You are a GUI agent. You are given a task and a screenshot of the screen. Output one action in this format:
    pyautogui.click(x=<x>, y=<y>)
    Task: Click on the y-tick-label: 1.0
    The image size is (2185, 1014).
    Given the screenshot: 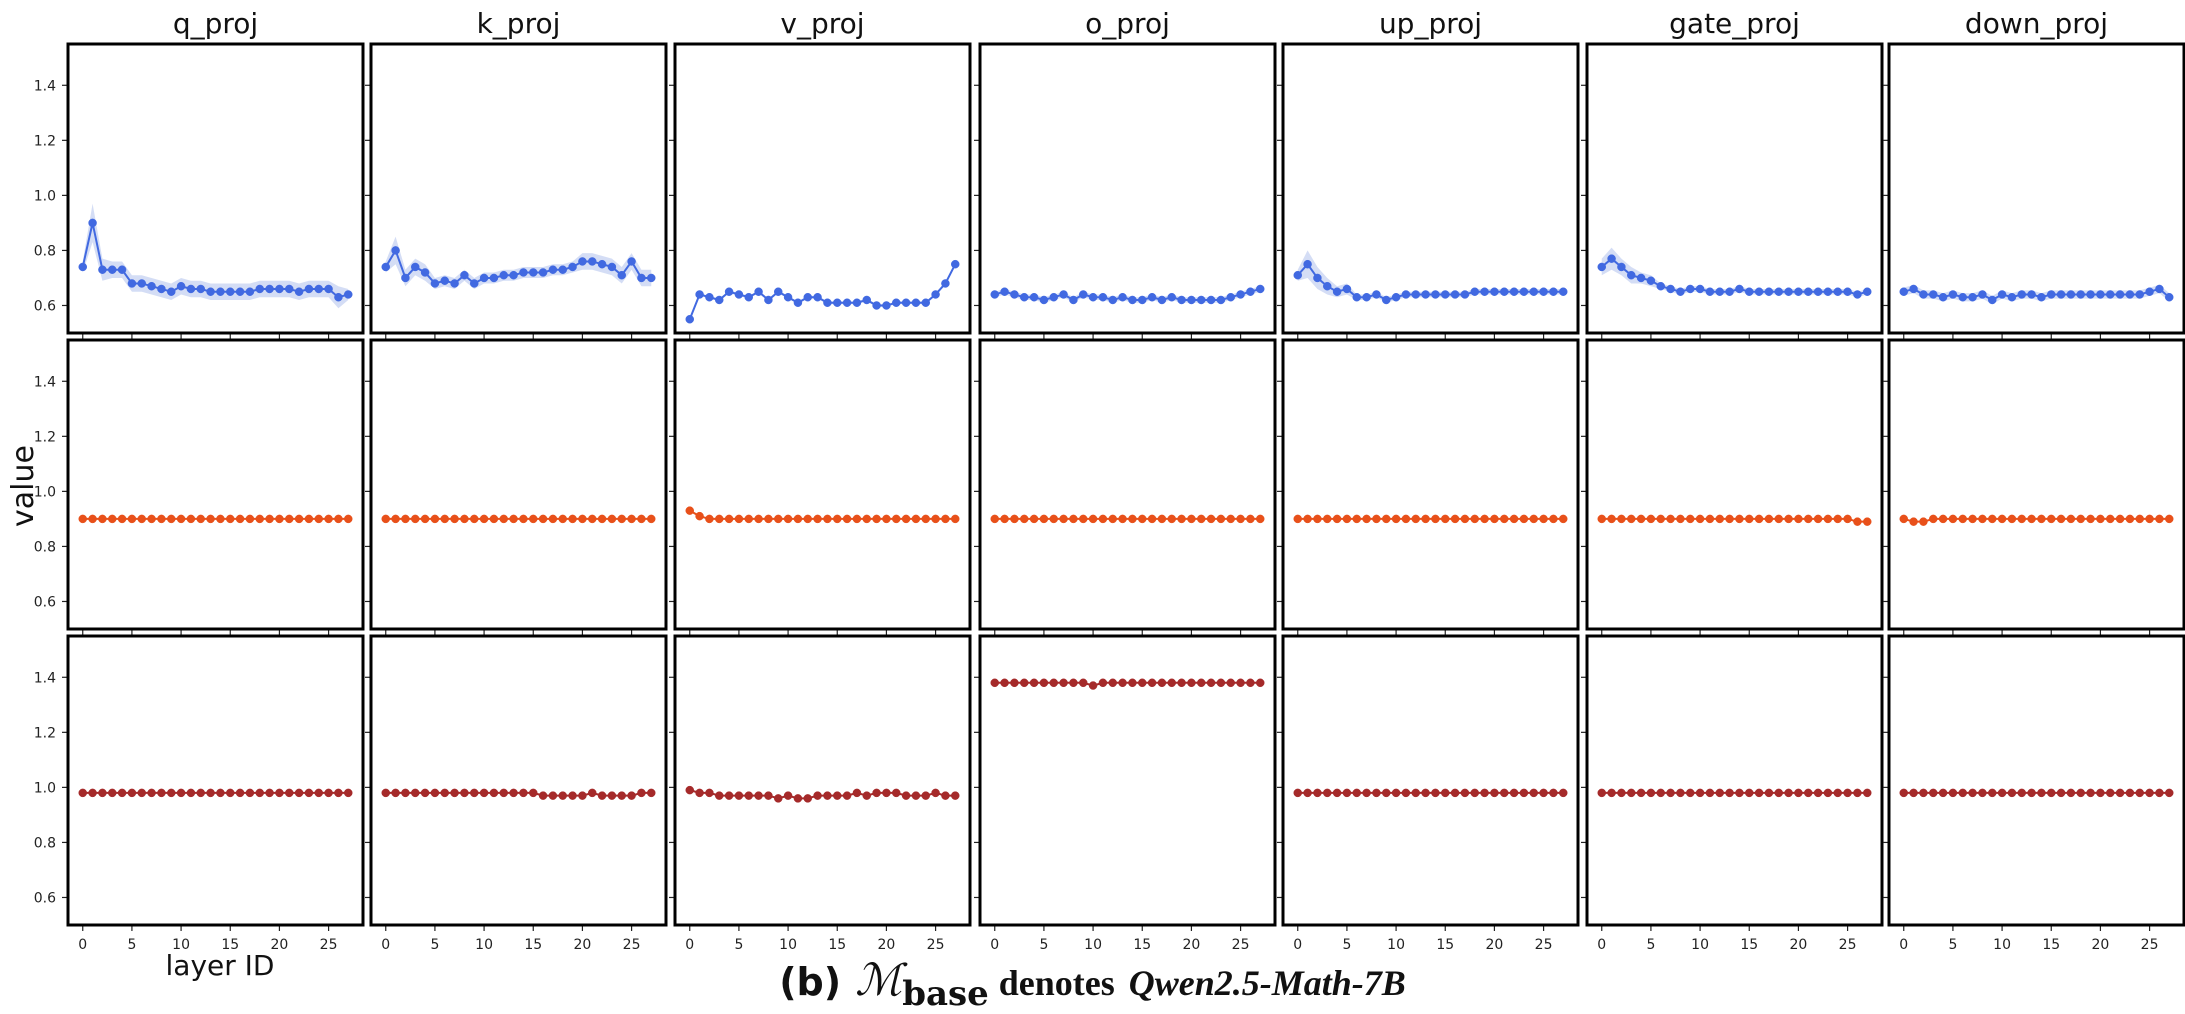 What is the action you would take?
    pyautogui.click(x=45, y=492)
    